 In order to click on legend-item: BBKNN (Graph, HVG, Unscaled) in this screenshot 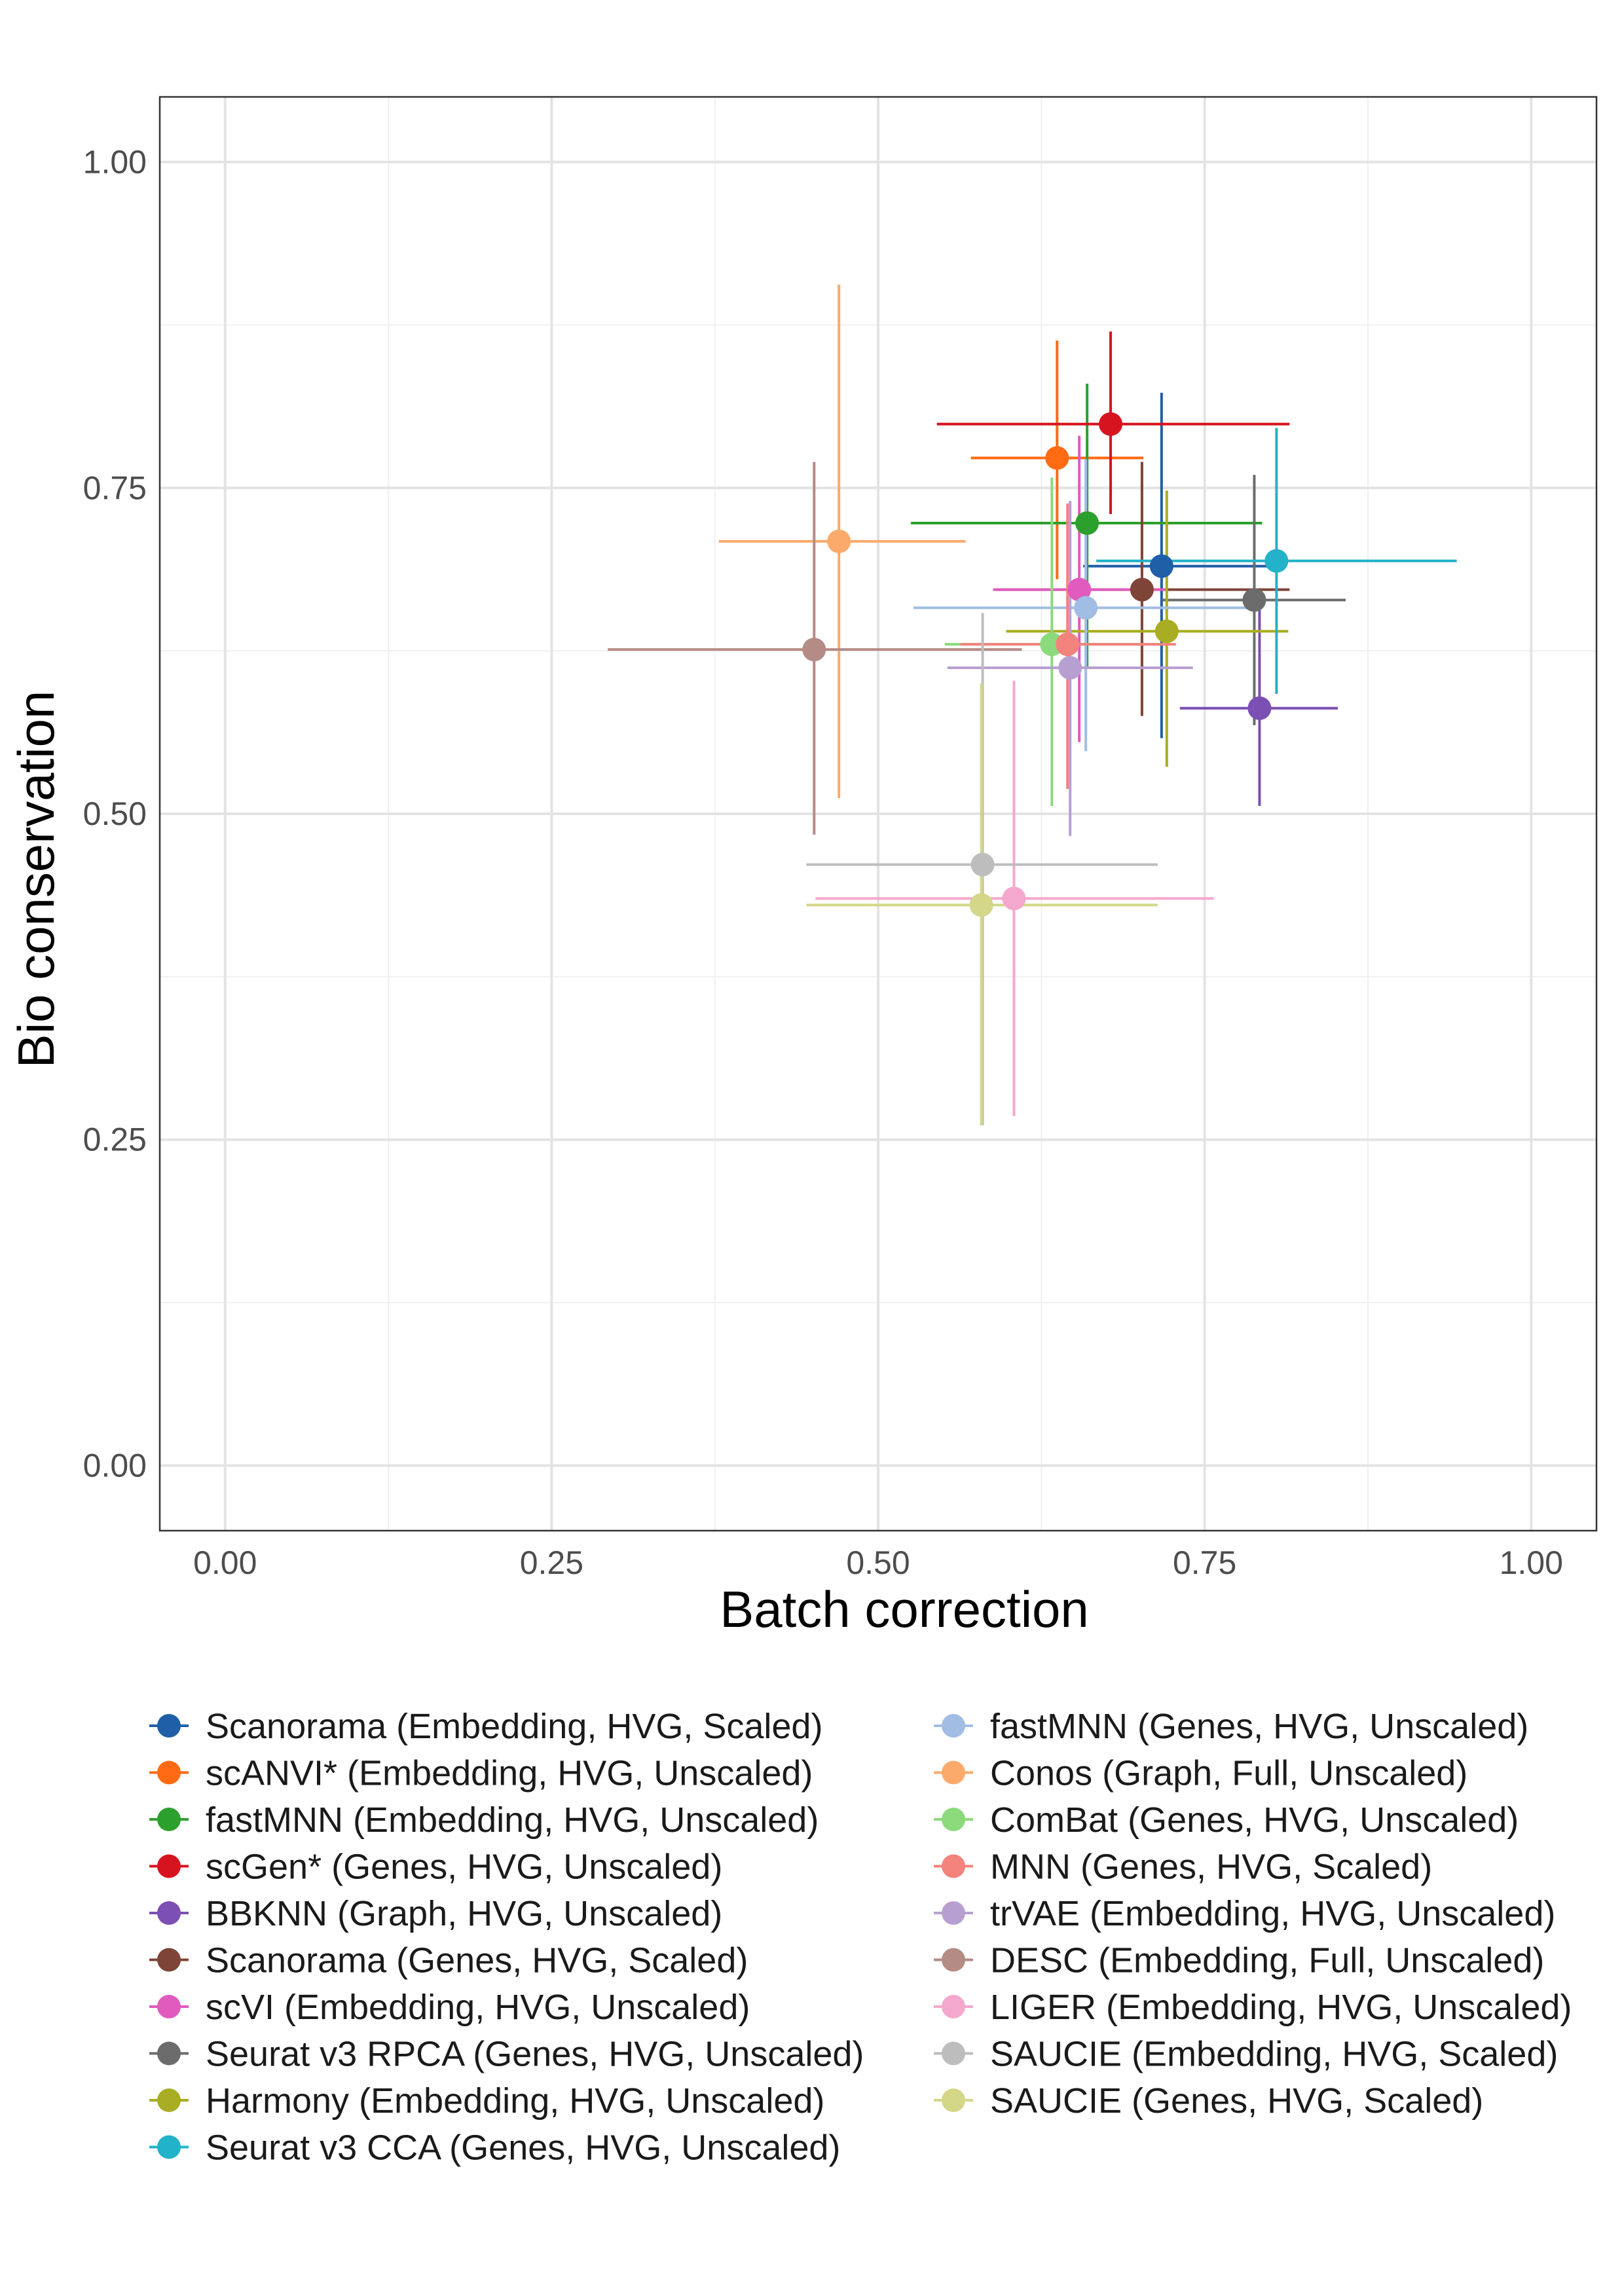, I will do `click(435, 1913)`.